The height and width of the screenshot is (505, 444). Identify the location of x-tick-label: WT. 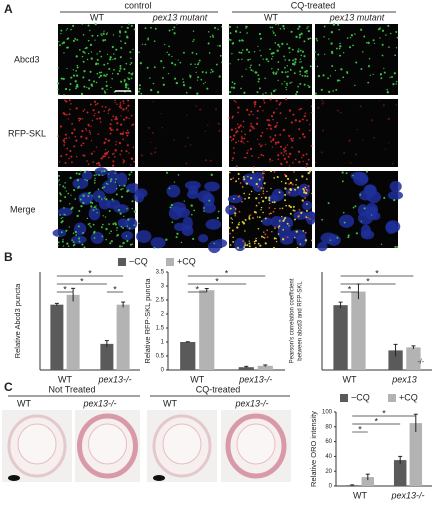
(360, 495).